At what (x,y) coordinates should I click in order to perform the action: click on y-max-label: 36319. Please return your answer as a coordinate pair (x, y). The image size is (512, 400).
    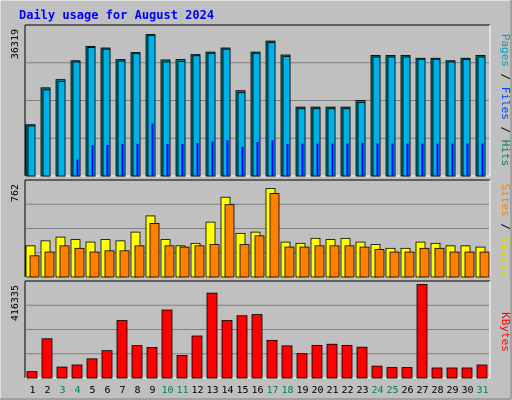
    Looking at the image, I should click on (15, 44).